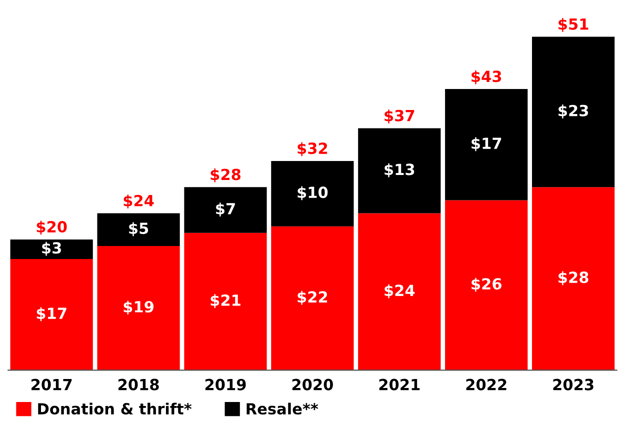 The image size is (623, 427). What do you see at coordinates (399, 117) in the screenshot?
I see `total-label: $37` at bounding box center [399, 117].